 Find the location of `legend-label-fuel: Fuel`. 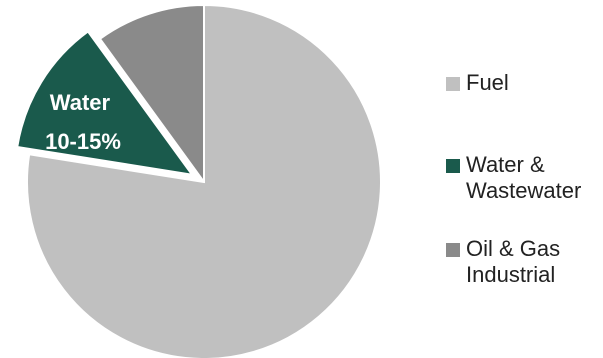

legend-label-fuel: Fuel is located at coordinates (487, 82).